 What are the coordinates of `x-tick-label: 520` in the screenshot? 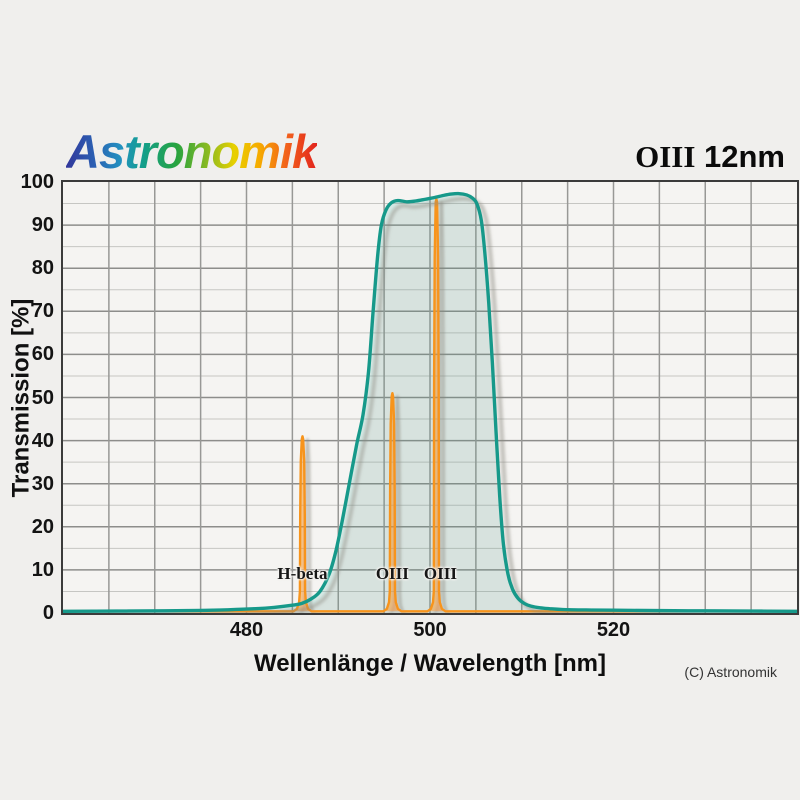 It's located at (613, 630).